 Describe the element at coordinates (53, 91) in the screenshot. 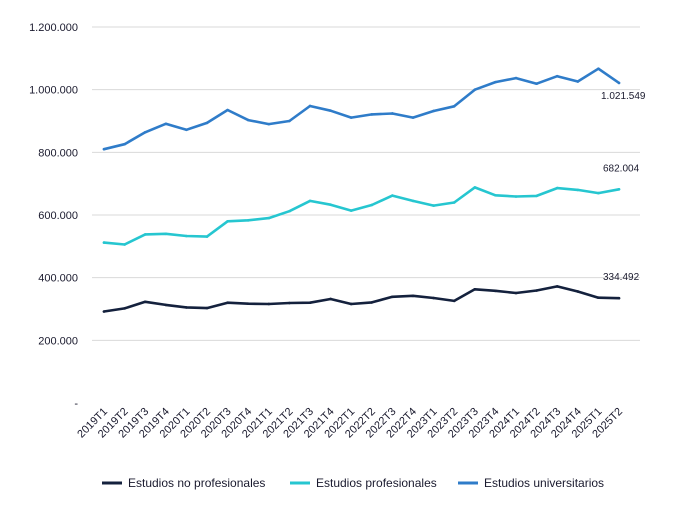

I see `y-tick-label: 1.000.000` at that location.